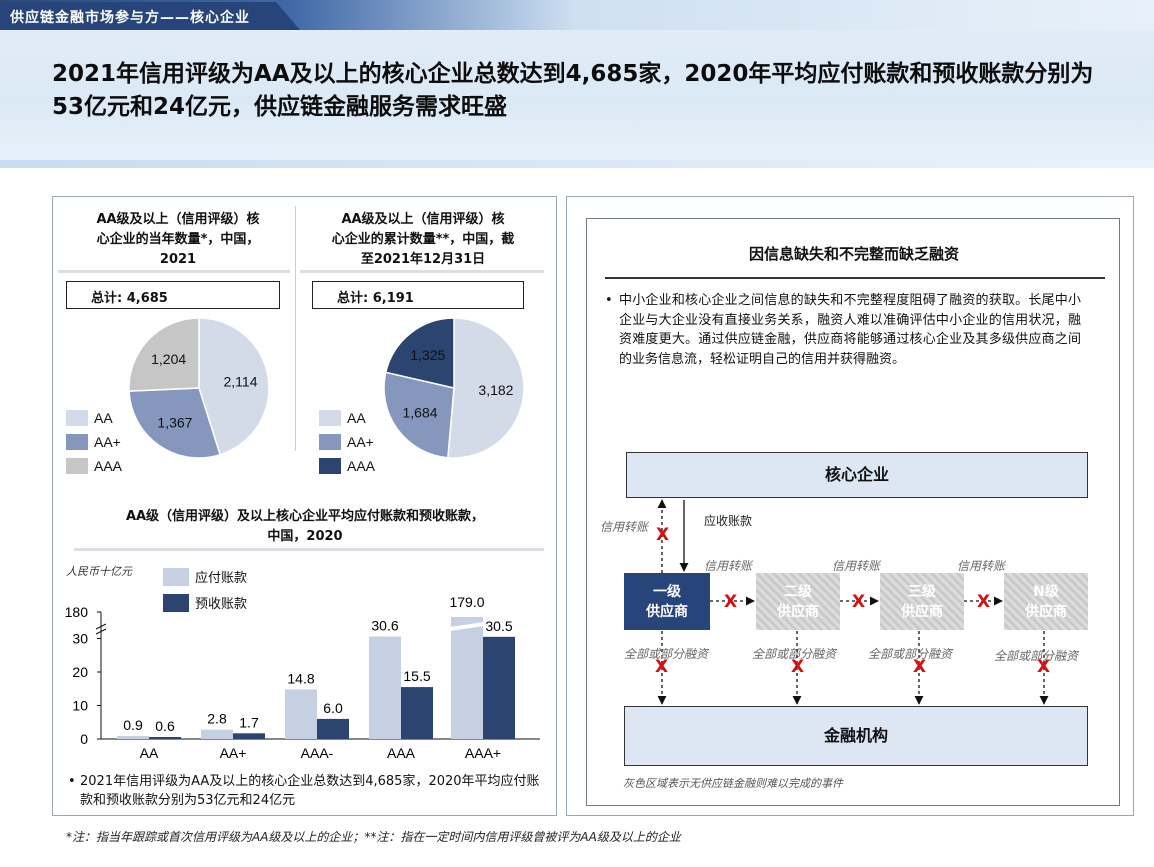 This screenshot has width=1154, height=867. I want to click on y-tick-label: 0, so click(84, 739).